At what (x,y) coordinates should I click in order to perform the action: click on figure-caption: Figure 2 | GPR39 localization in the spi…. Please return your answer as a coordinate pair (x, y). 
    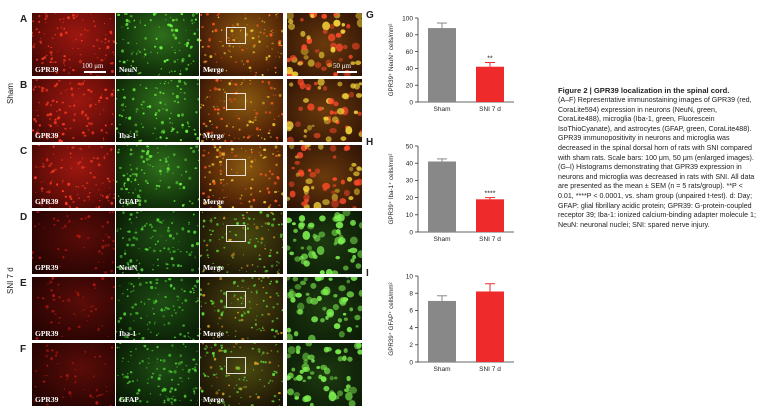
    Looking at the image, I should click on (658, 158).